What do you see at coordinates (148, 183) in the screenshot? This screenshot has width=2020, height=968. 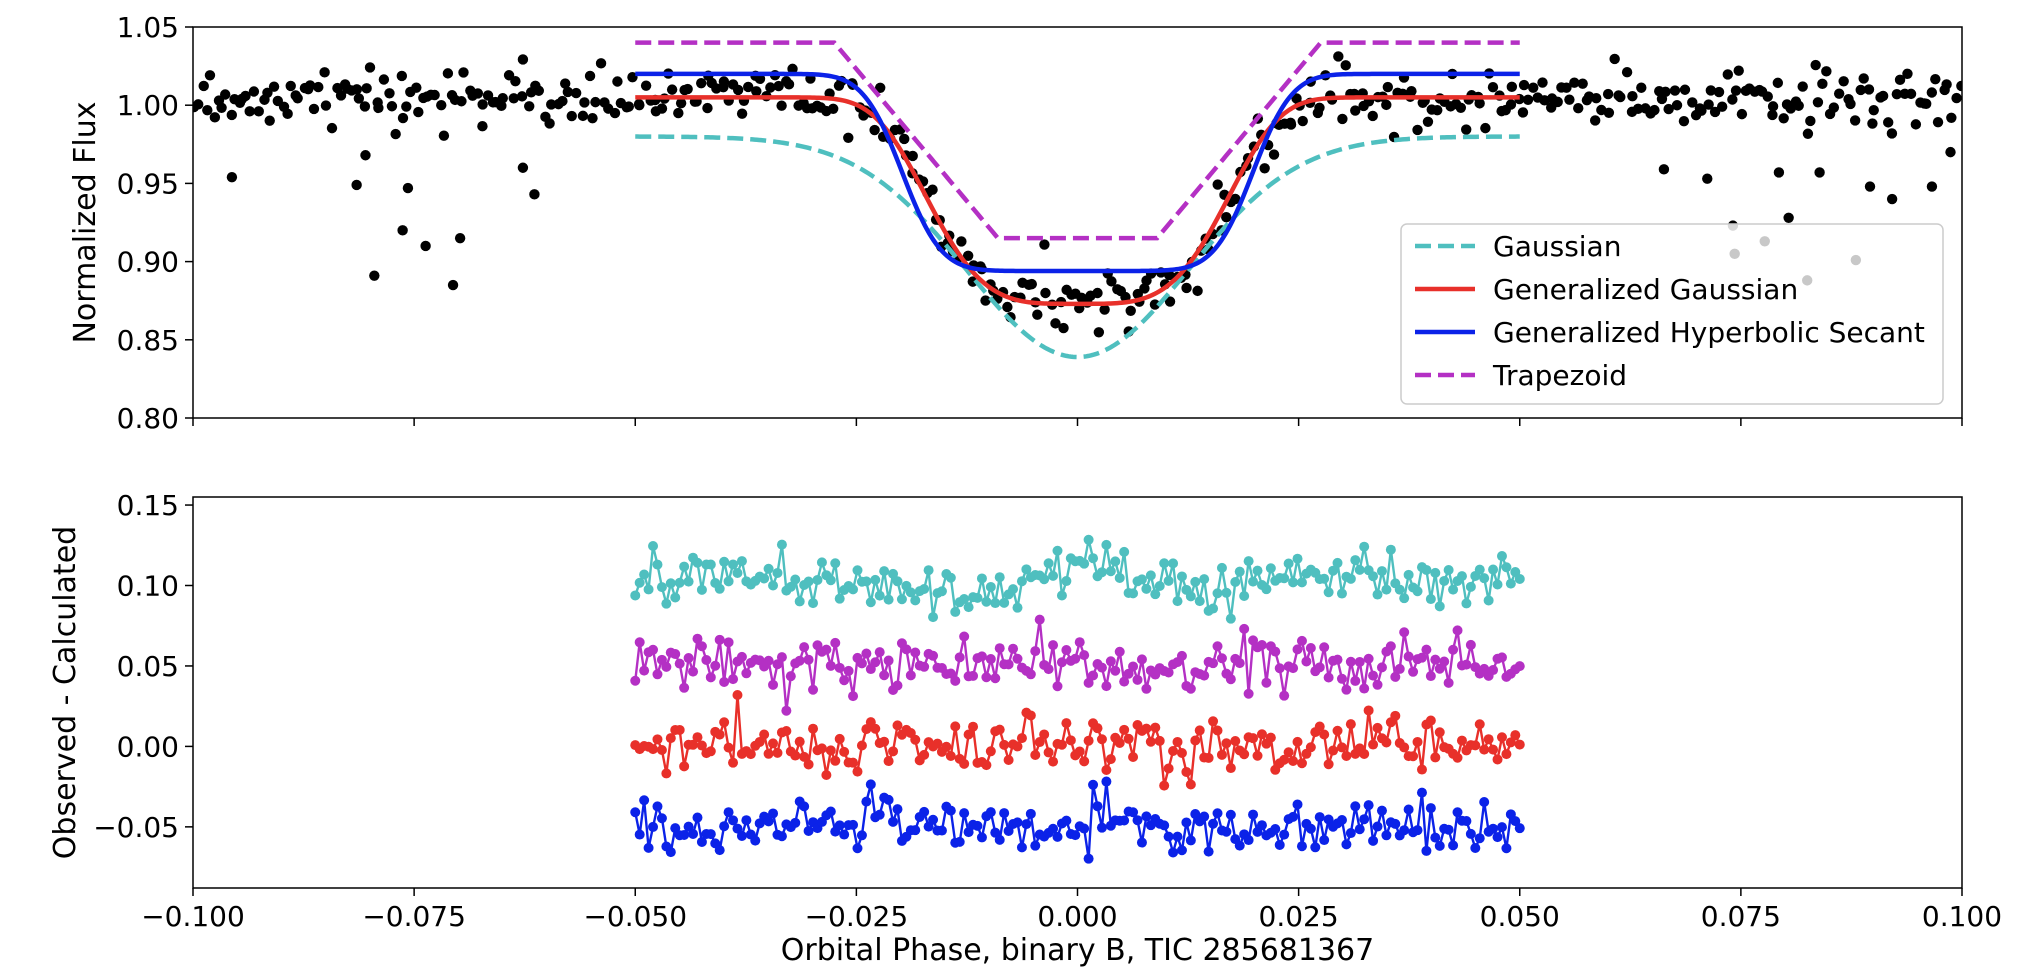 I see `top-y-tick-label: 0.95` at bounding box center [148, 183].